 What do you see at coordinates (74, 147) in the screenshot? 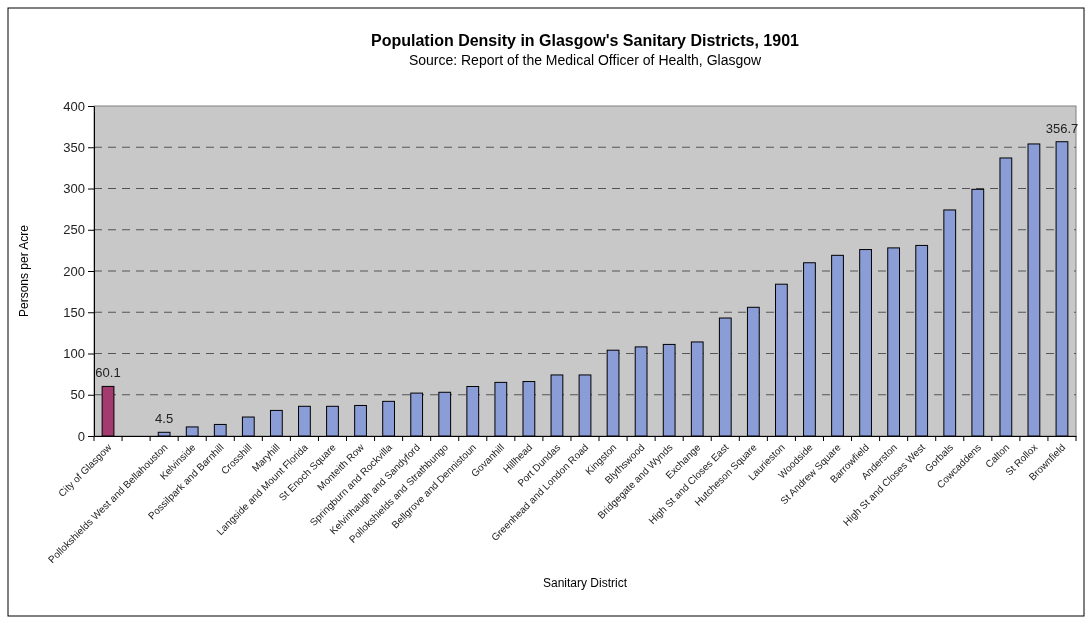
I see `y-tick-label: 350` at bounding box center [74, 147].